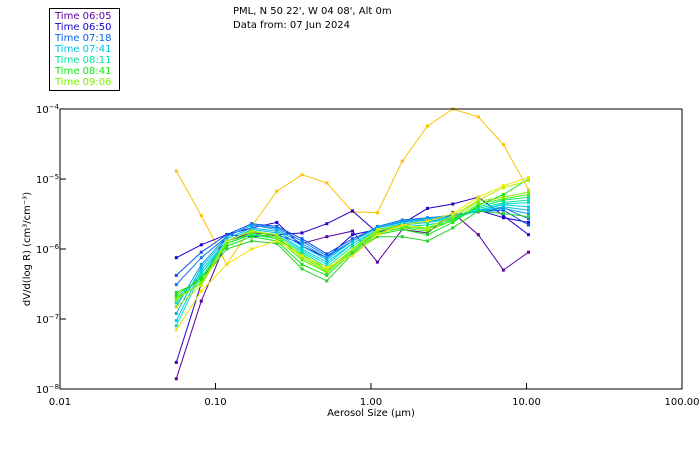 The height and width of the screenshot is (450, 700). Describe the element at coordinates (83, 82) in the screenshot. I see `legend-item: Time 09:06` at that location.